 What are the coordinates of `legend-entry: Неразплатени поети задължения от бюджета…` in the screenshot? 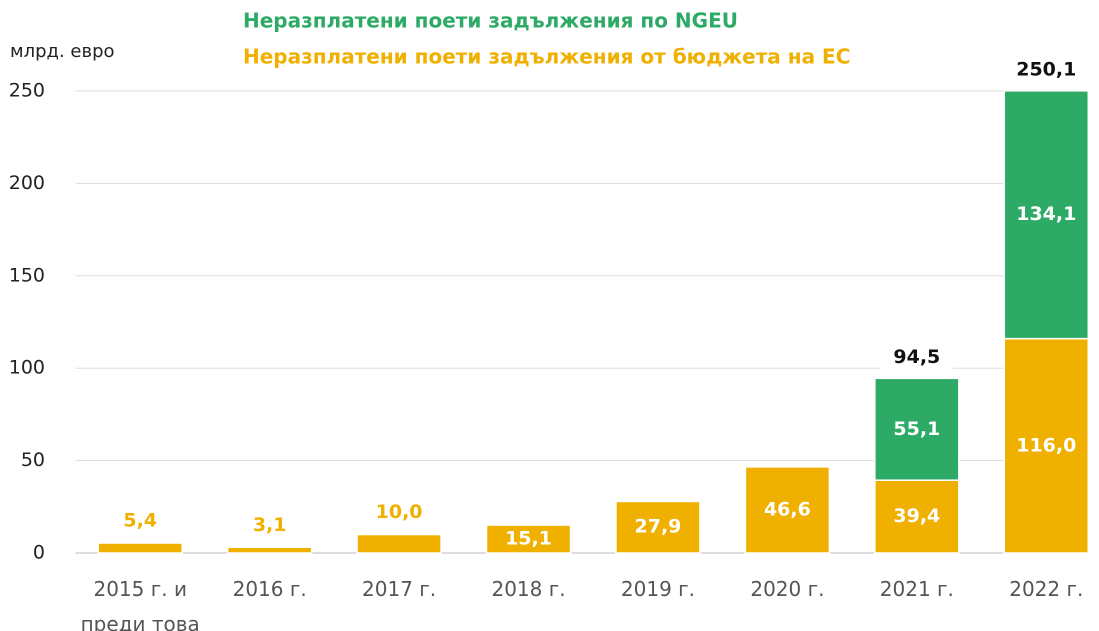 It's located at (546, 57).